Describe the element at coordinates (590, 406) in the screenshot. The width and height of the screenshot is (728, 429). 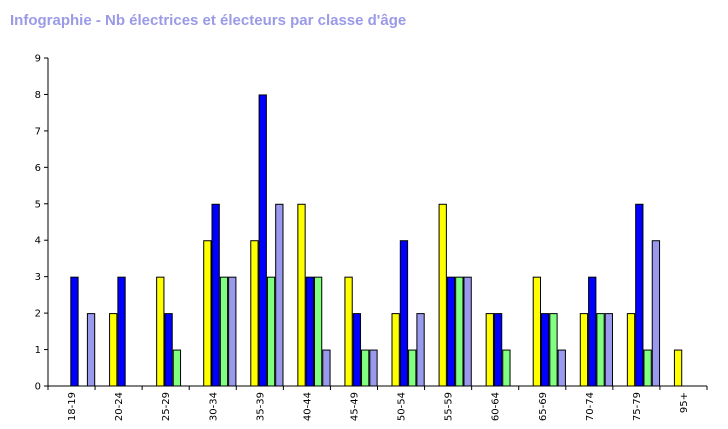
I see `x-tick-label: 70-74` at that location.